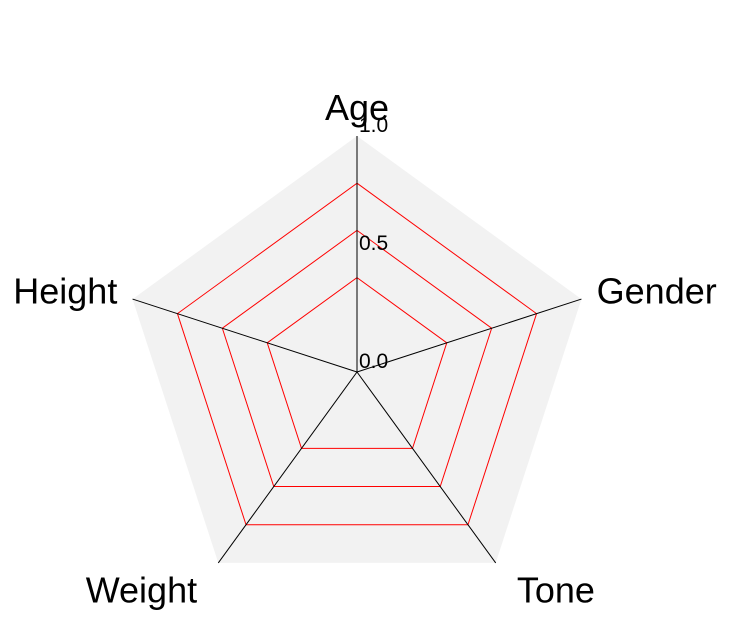  I want to click on tick-label-2: 1.0, so click(373, 125).